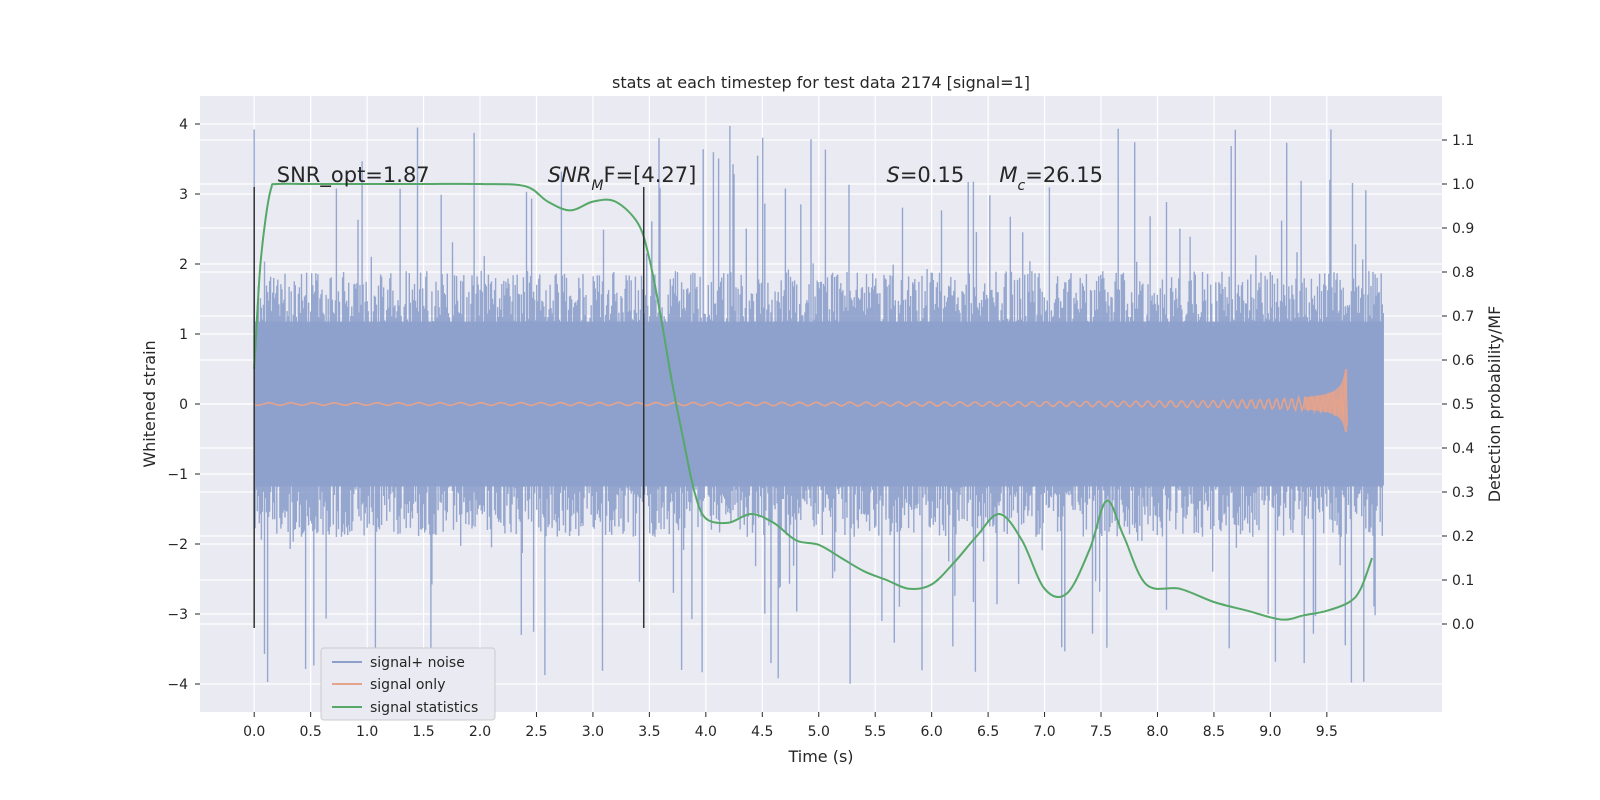 The height and width of the screenshot is (800, 1600). I want to click on x-tick-label: 7.5, so click(1101, 732).